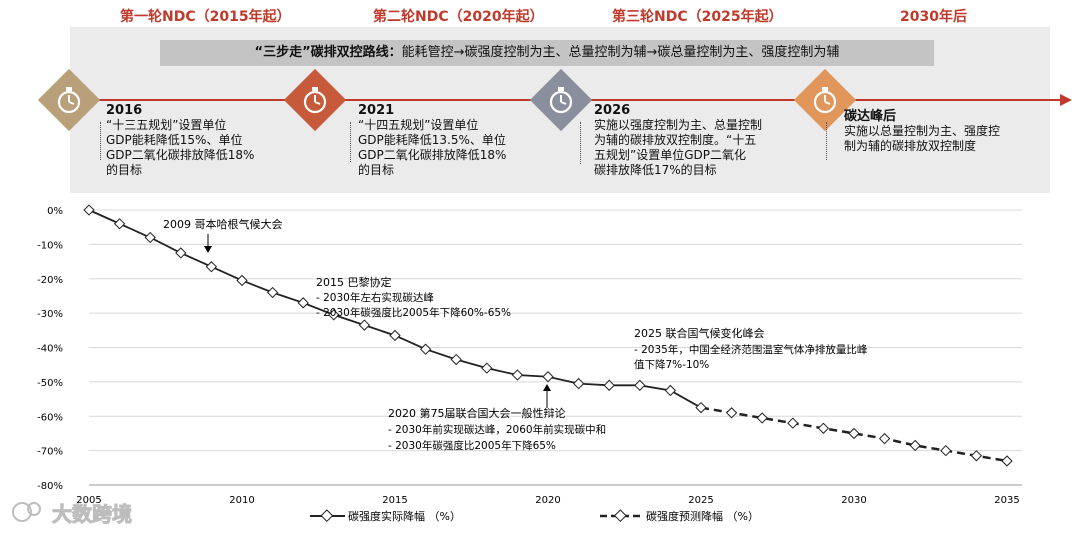 The image size is (1080, 533). What do you see at coordinates (50, 245) in the screenshot?
I see `y-tick-label: -10%` at bounding box center [50, 245].